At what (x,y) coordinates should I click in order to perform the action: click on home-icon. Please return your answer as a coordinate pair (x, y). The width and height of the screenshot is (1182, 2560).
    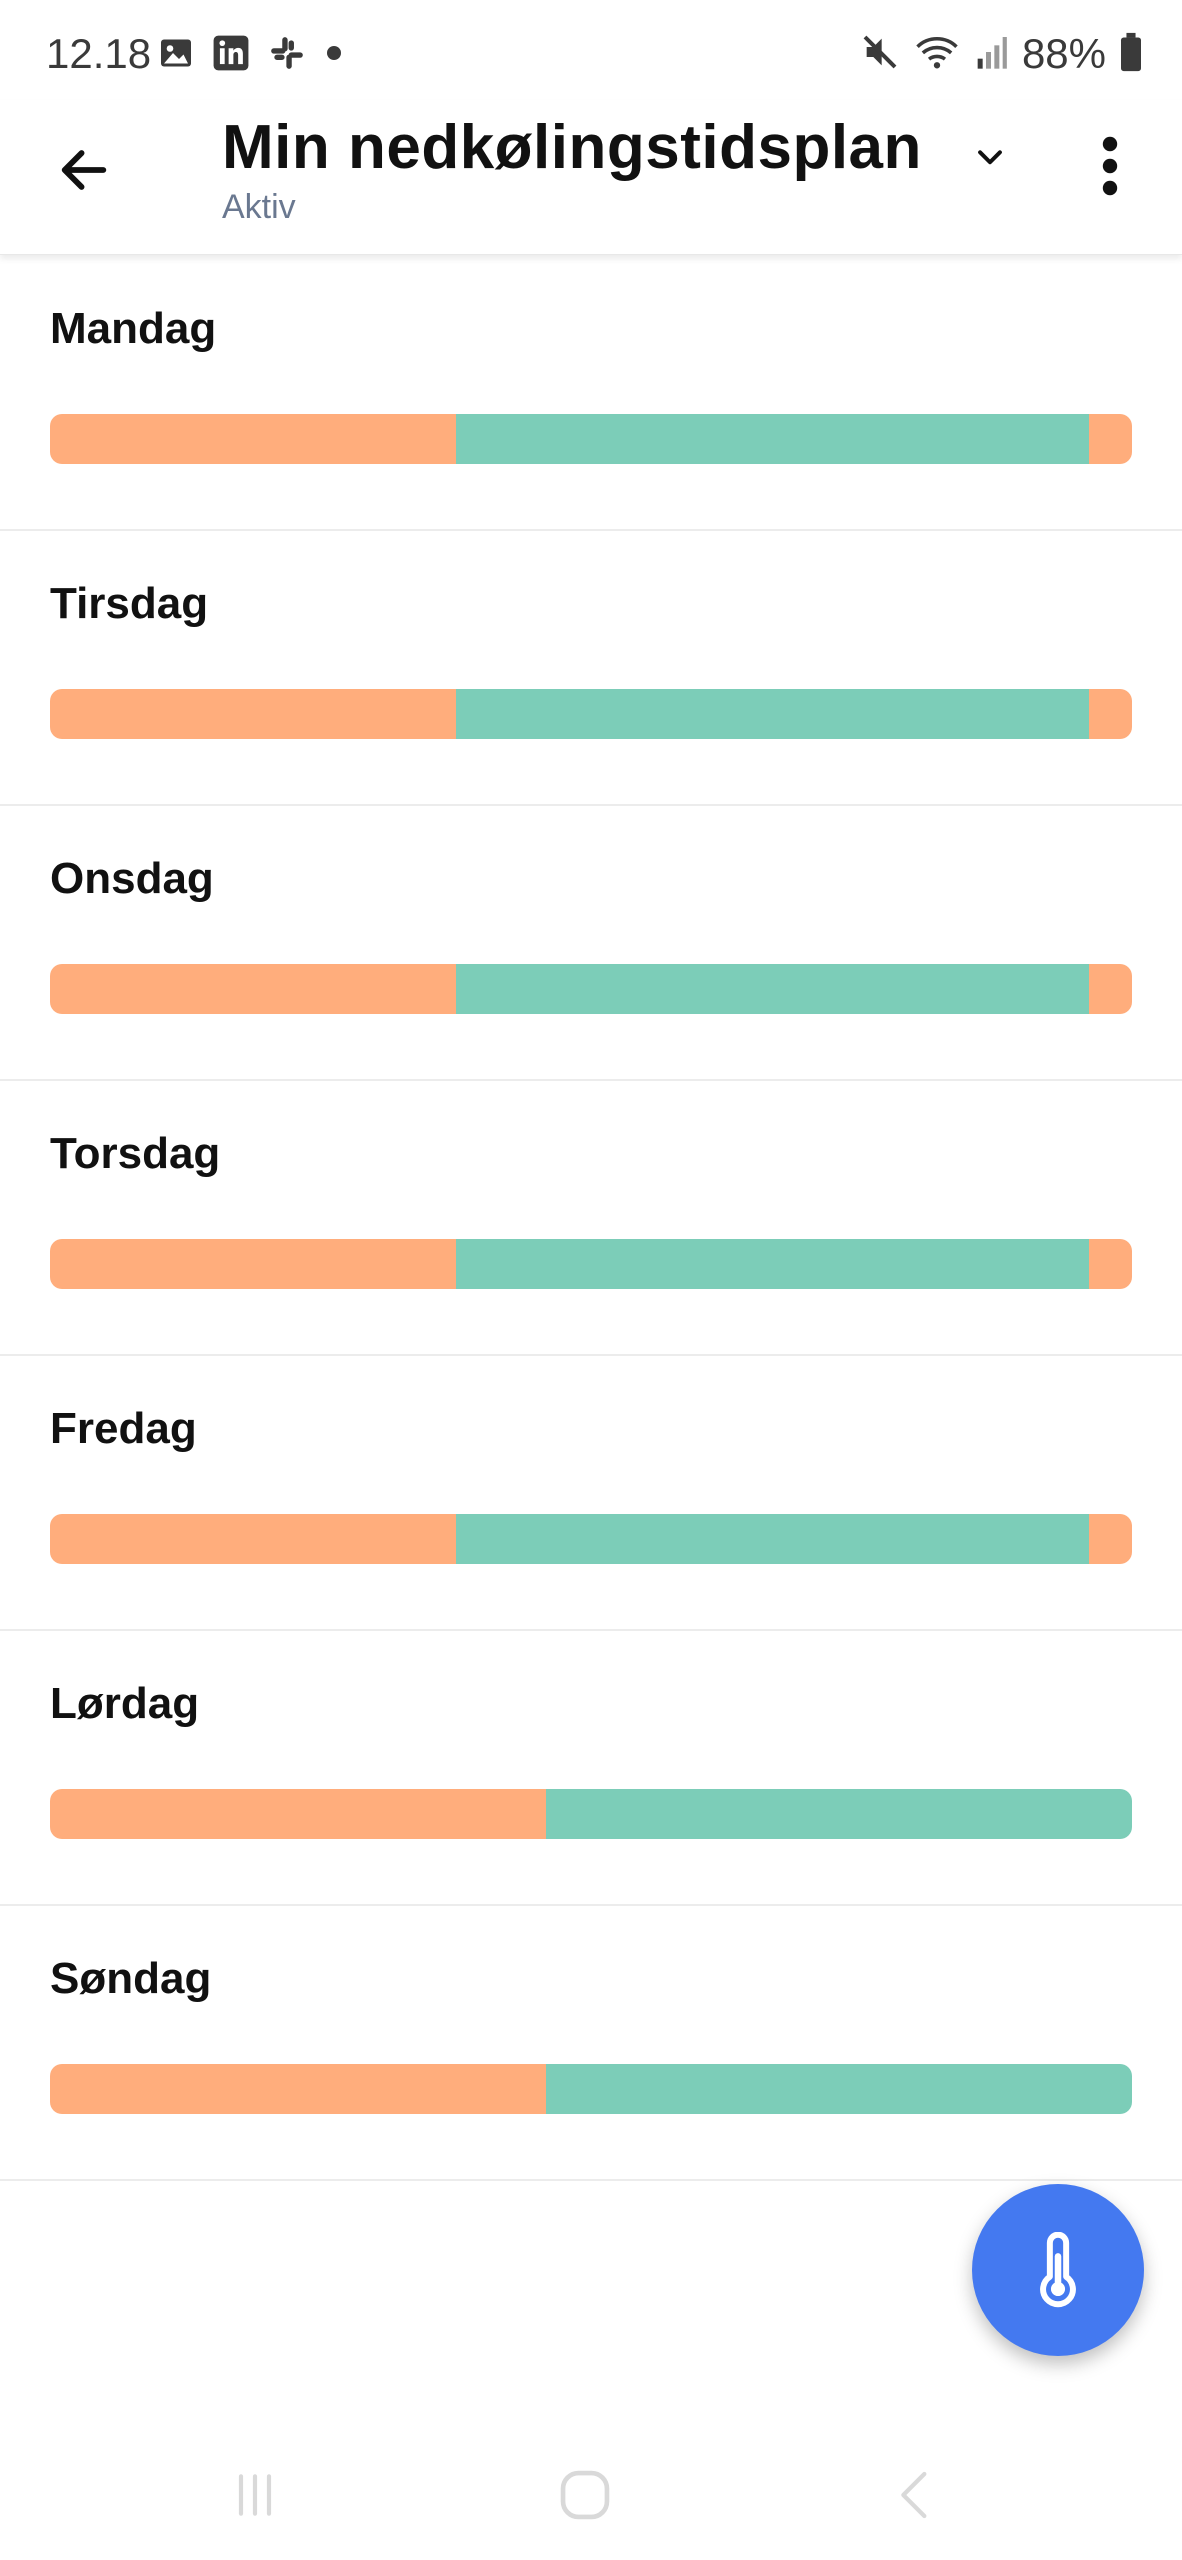
    Looking at the image, I should click on (585, 2495).